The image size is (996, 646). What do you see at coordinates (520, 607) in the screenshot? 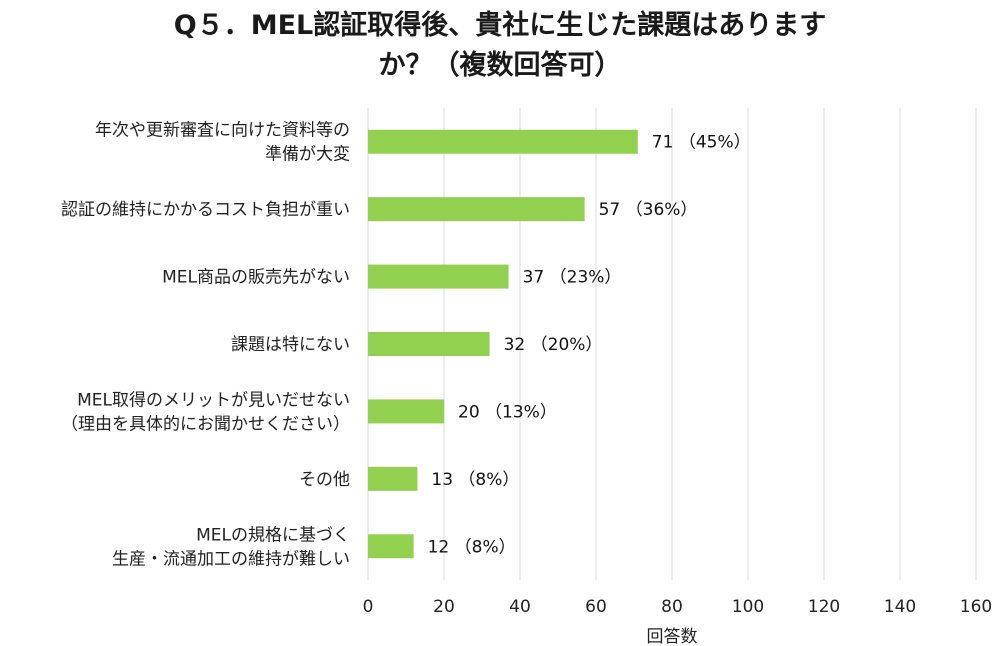
I see `x-tick-label-40: 40` at bounding box center [520, 607].